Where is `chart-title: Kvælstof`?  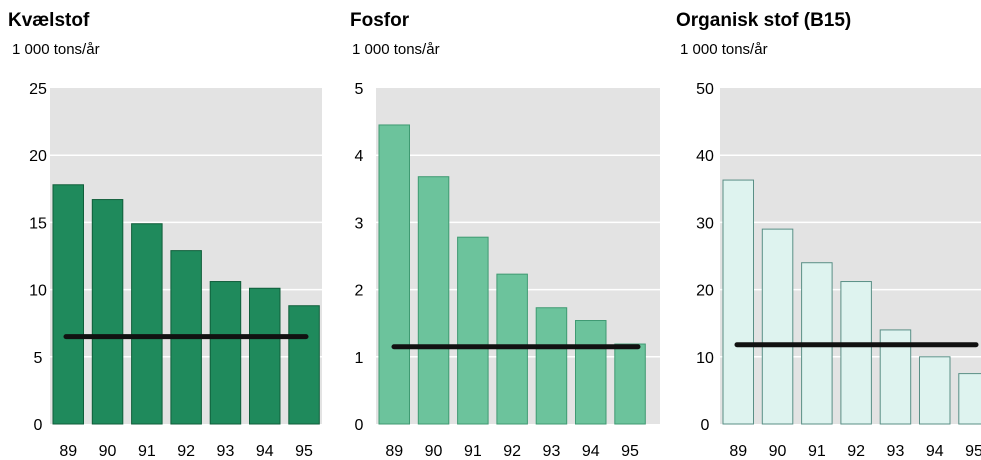 chart-title: Kvælstof is located at coordinates (49, 20).